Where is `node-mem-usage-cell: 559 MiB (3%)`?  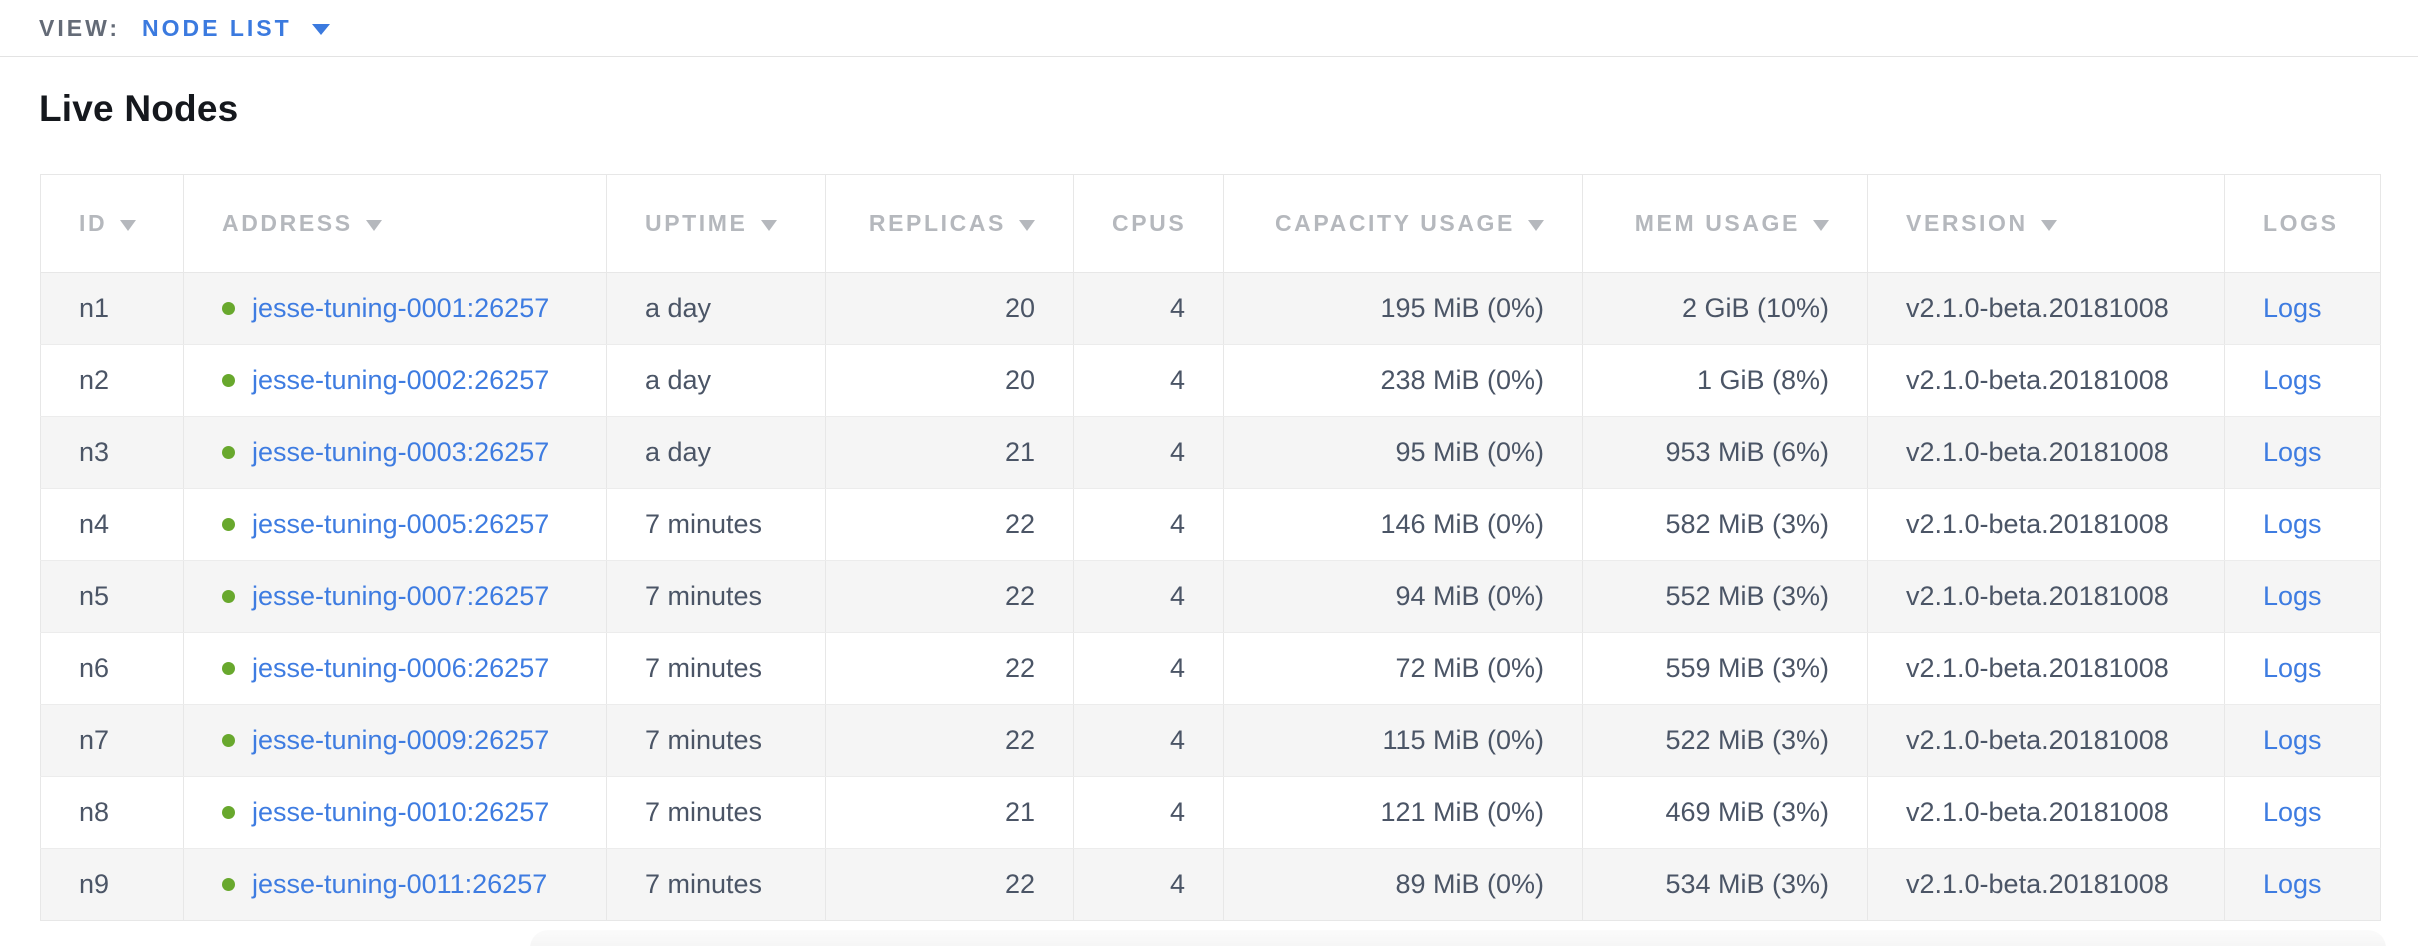 node-mem-usage-cell: 559 MiB (3%) is located at coordinates (1725, 668).